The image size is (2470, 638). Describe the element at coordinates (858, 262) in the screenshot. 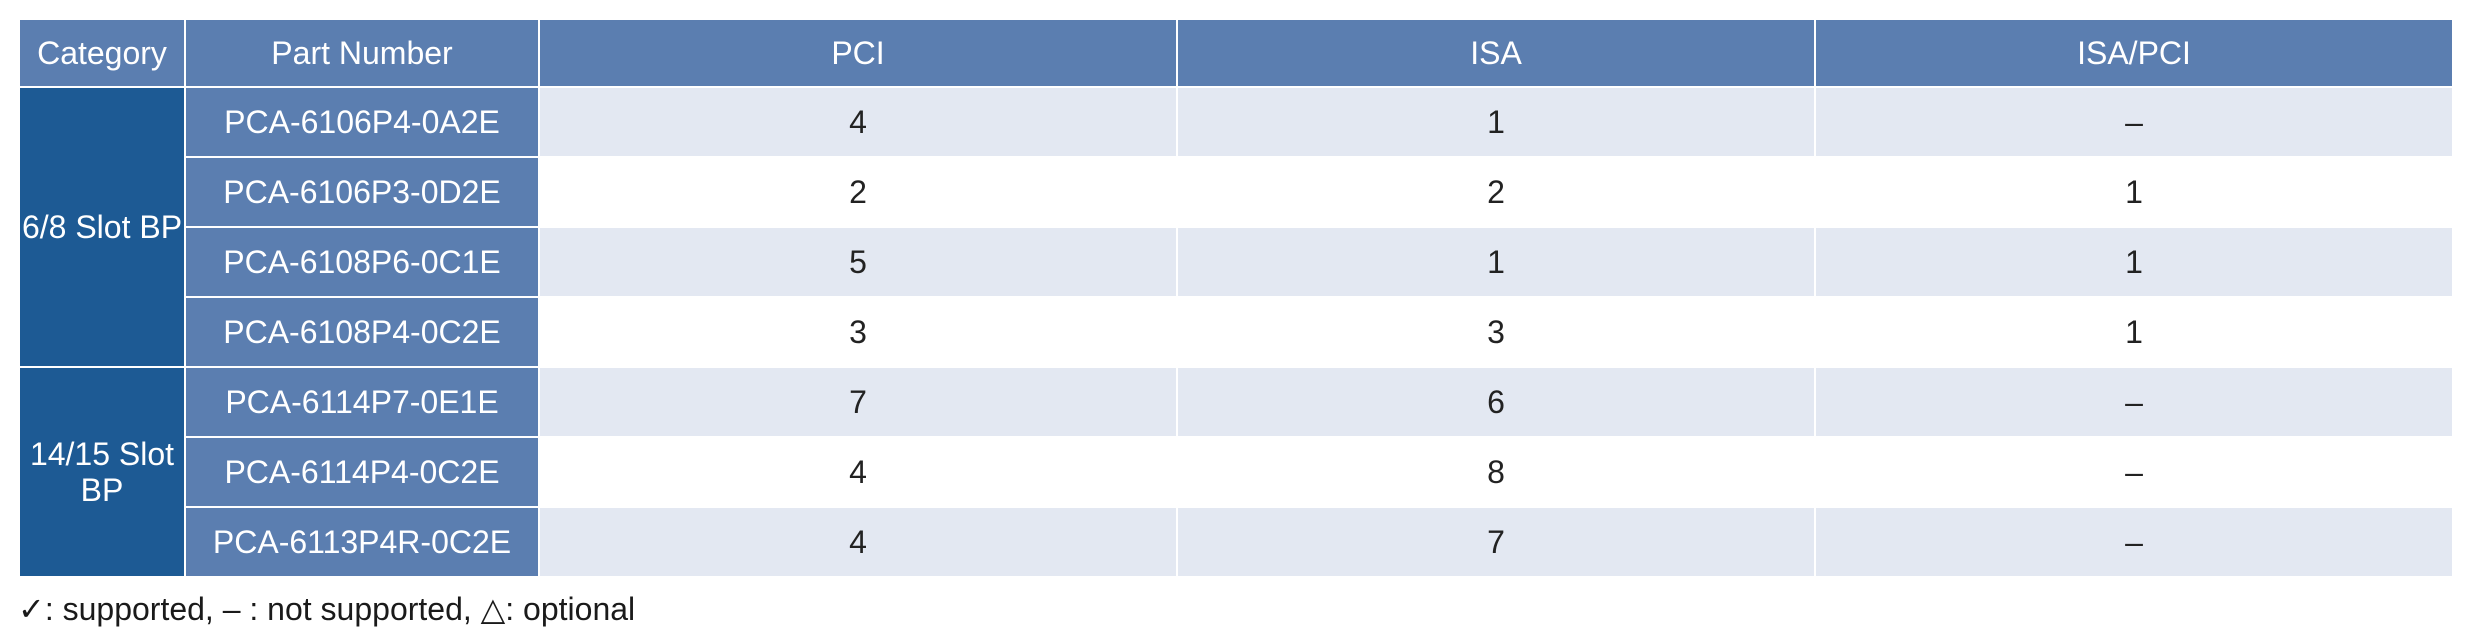

I see `pci-cell: 5` at that location.